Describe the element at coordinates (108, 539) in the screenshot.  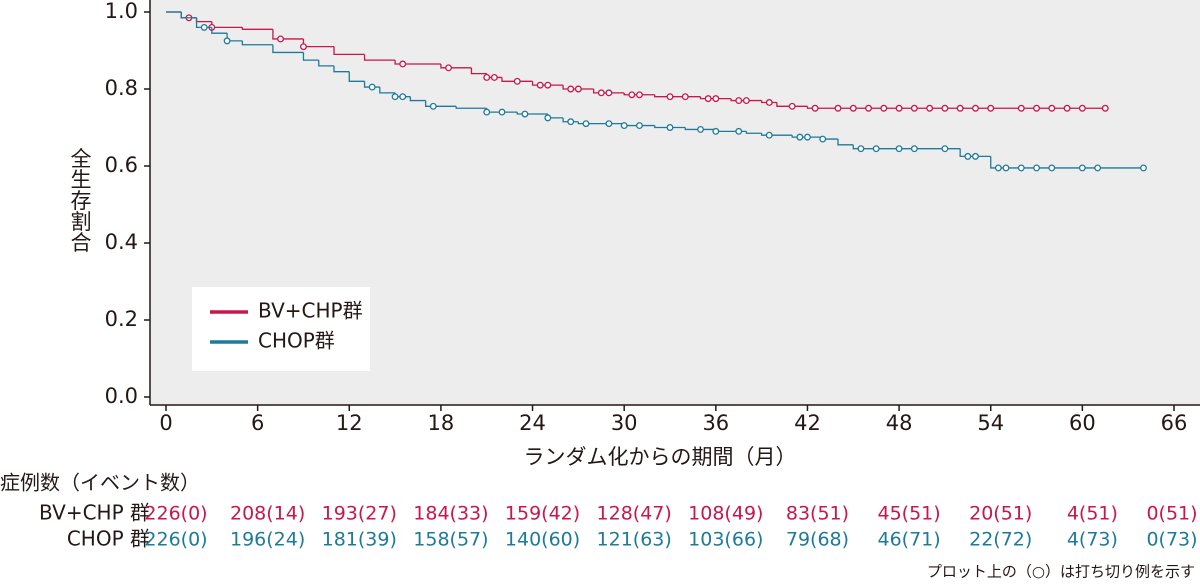
I see `risk-row-label: CHOP 群` at that location.